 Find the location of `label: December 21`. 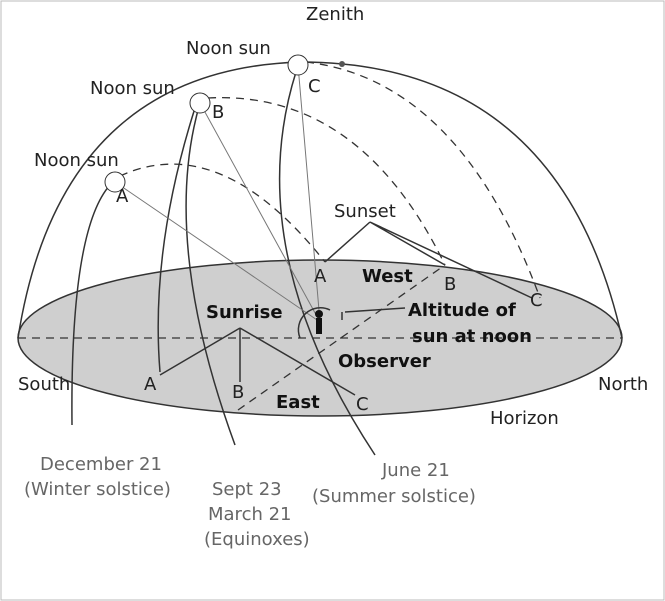

label: December 21 is located at coordinates (101, 464).